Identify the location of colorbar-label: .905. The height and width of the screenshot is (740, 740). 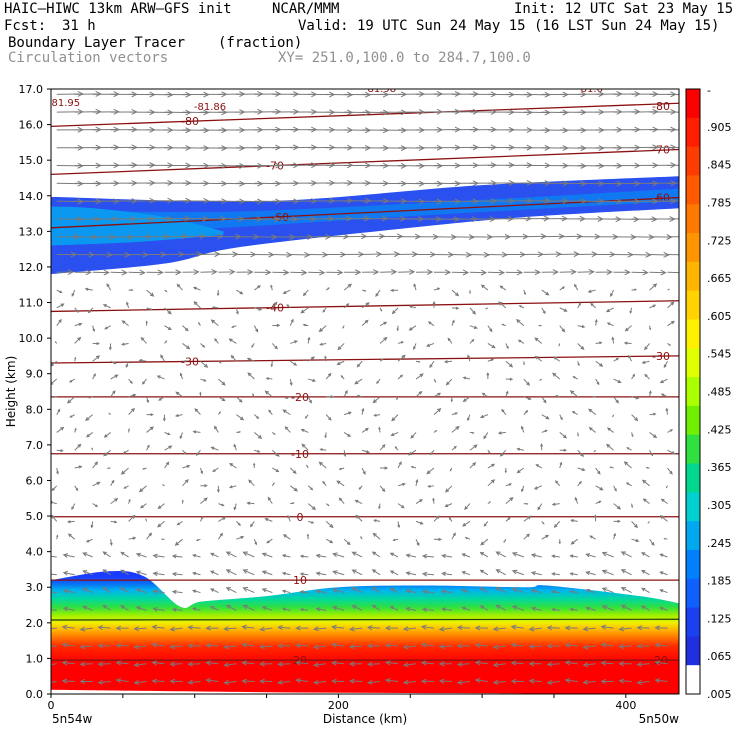
(719, 127).